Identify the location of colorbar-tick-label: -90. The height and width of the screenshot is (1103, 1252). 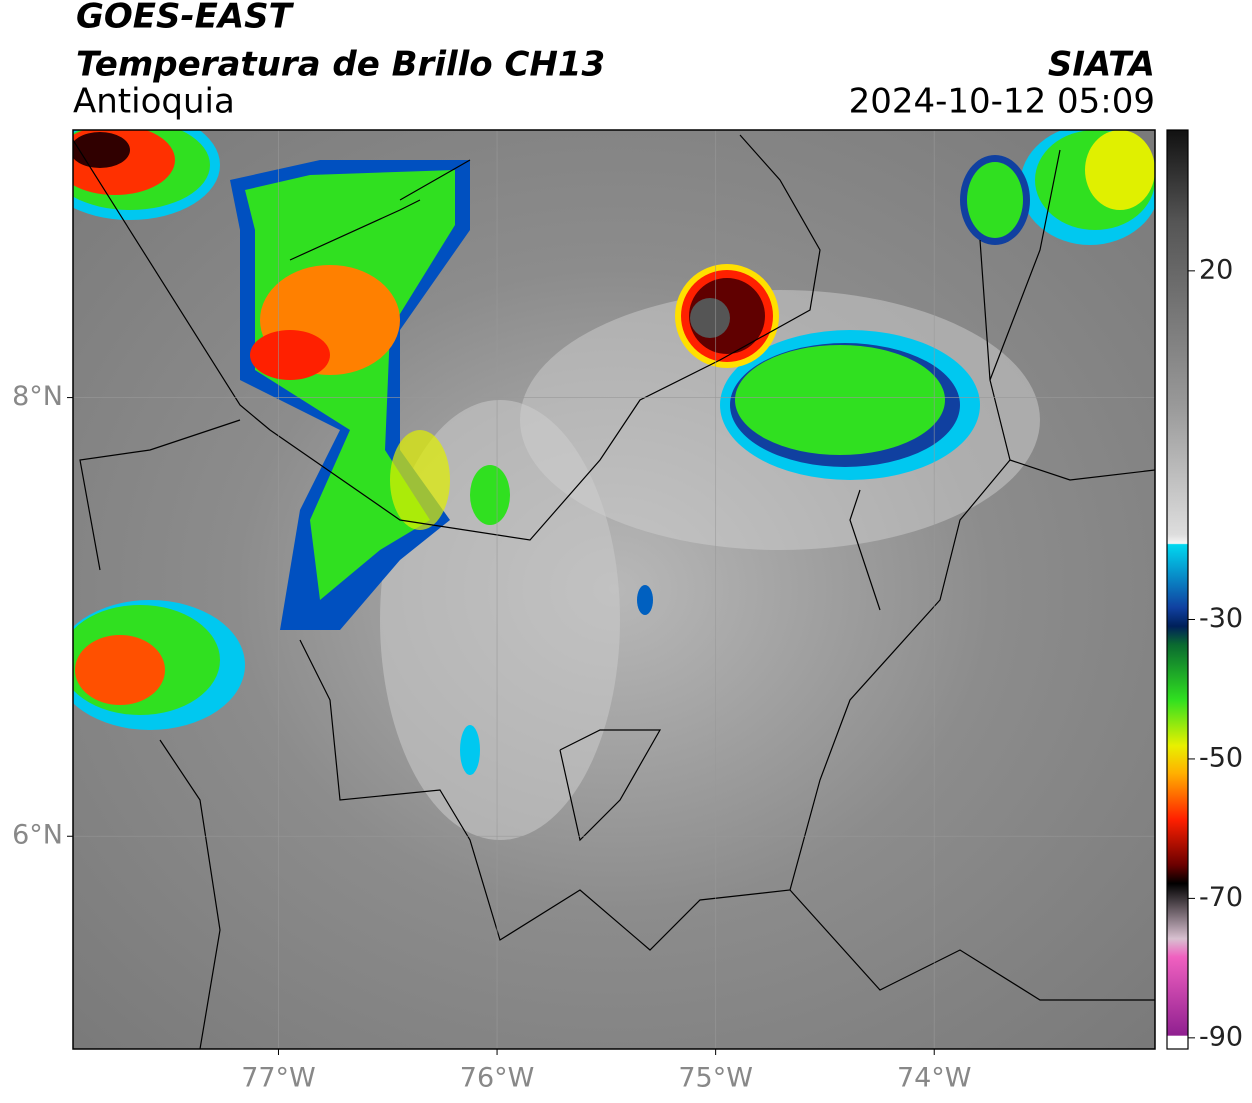
(1221, 1036).